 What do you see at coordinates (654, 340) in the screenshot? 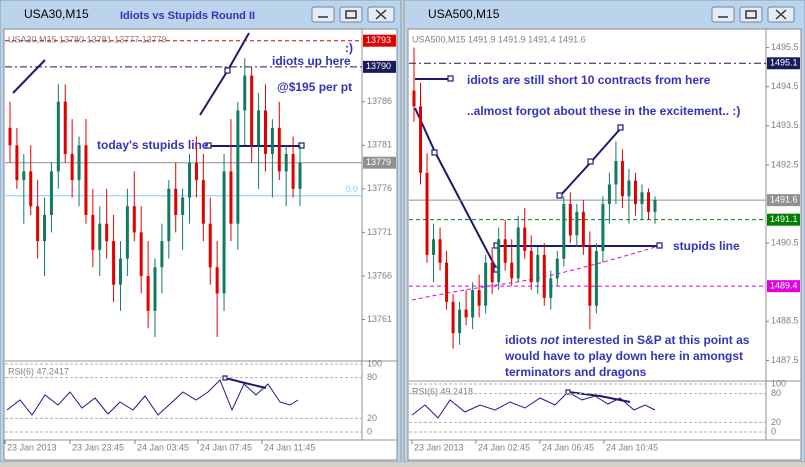
I see `annotation-part: interested in S&P at this point as` at bounding box center [654, 340].